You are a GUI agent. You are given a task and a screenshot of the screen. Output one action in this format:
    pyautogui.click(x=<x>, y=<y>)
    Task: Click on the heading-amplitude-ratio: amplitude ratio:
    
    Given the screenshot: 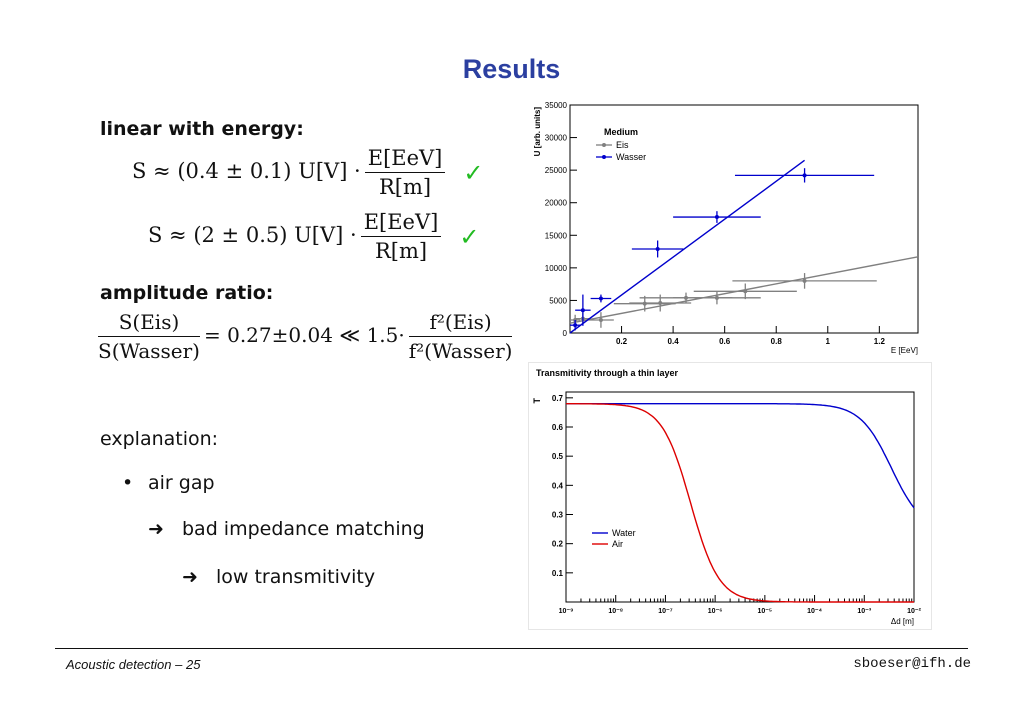 What is the action you would take?
    pyautogui.click(x=187, y=293)
    